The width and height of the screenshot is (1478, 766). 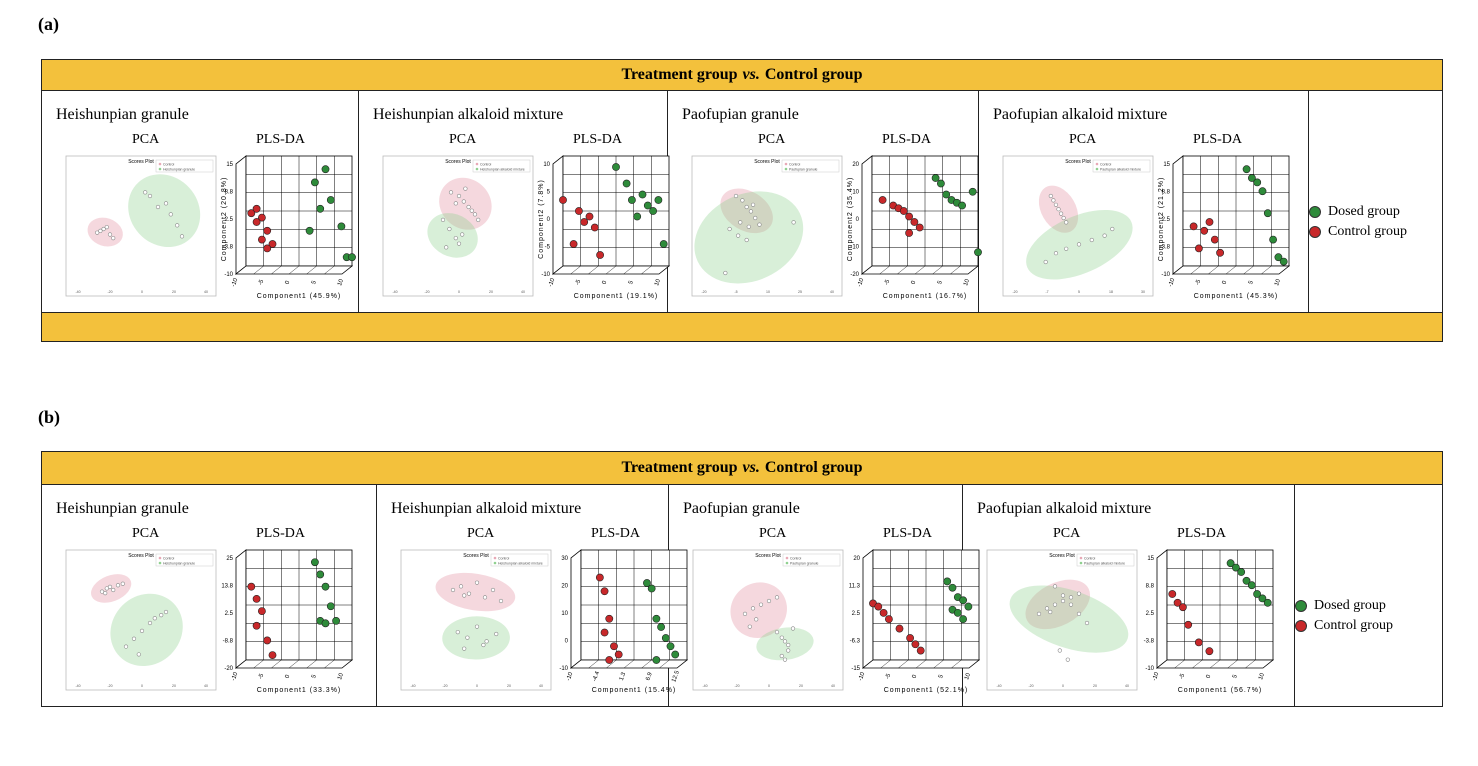 What do you see at coordinates (596, 676) in the screenshot?
I see `plsda-tick-label: -4.4` at bounding box center [596, 676].